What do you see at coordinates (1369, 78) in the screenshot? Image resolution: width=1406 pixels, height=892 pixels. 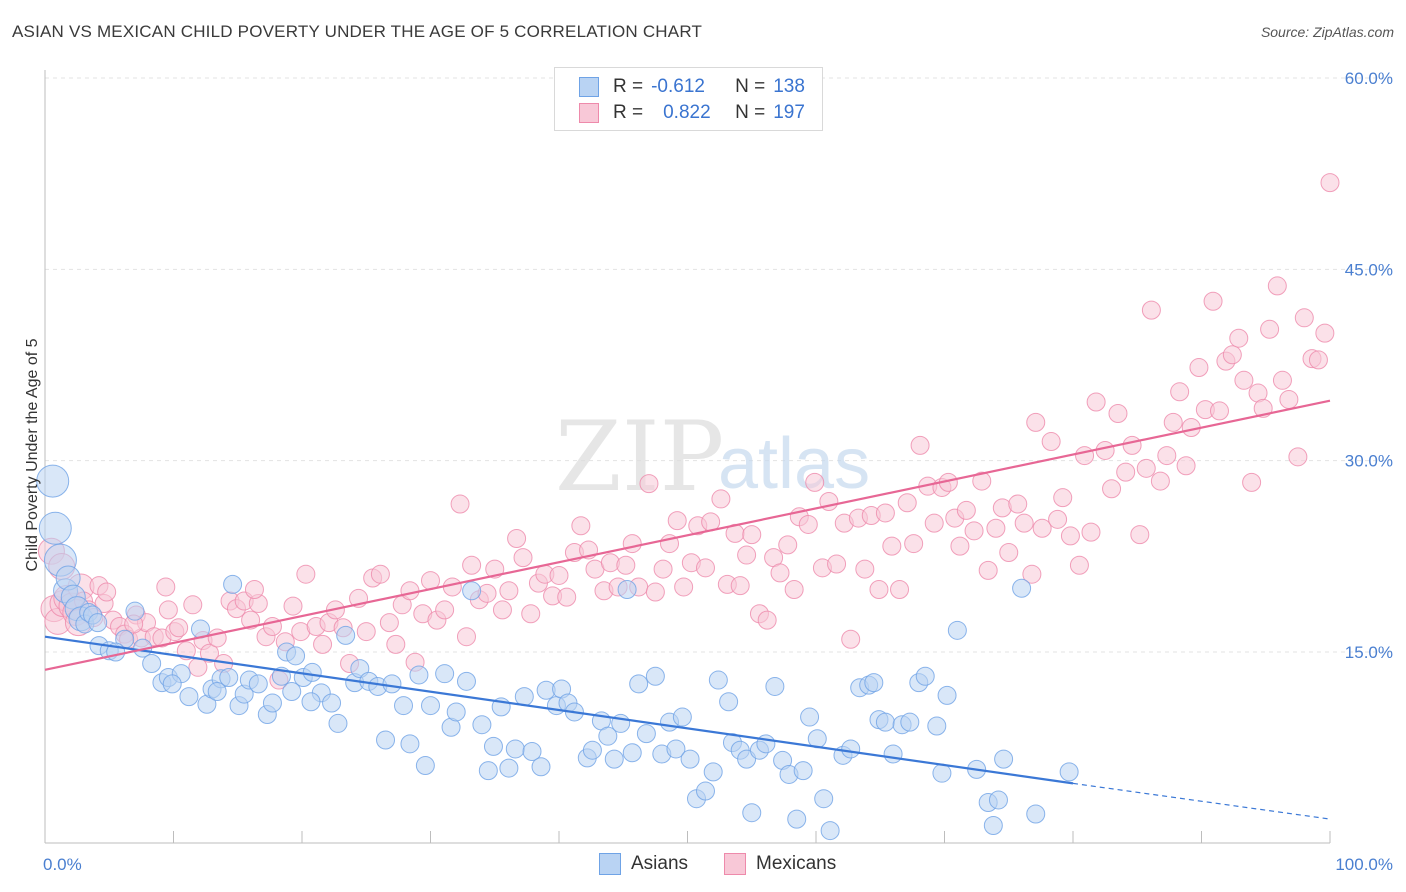 I see `y-tick-label: 60.0%` at bounding box center [1369, 78].